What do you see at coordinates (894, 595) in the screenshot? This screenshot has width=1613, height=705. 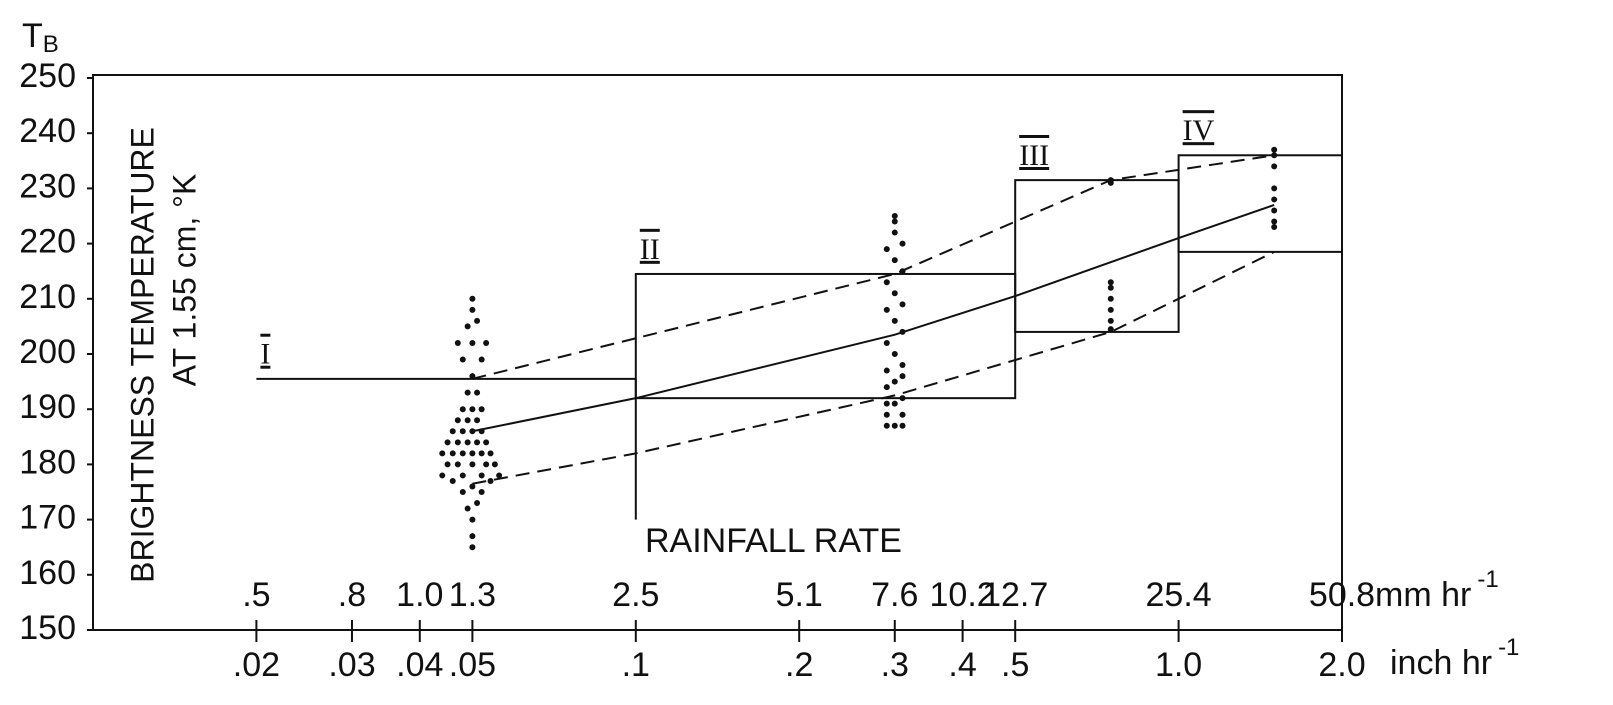 I see `x-tick-label-mm: 7.6` at bounding box center [894, 595].